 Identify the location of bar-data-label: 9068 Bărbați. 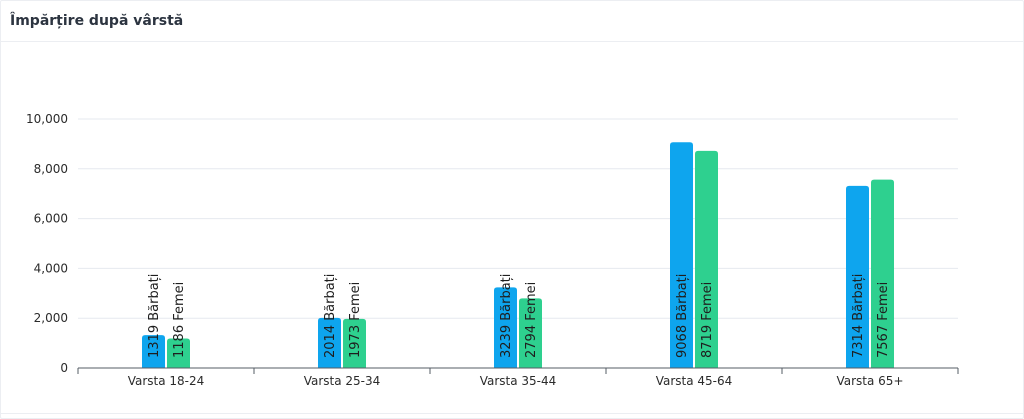
(682, 316).